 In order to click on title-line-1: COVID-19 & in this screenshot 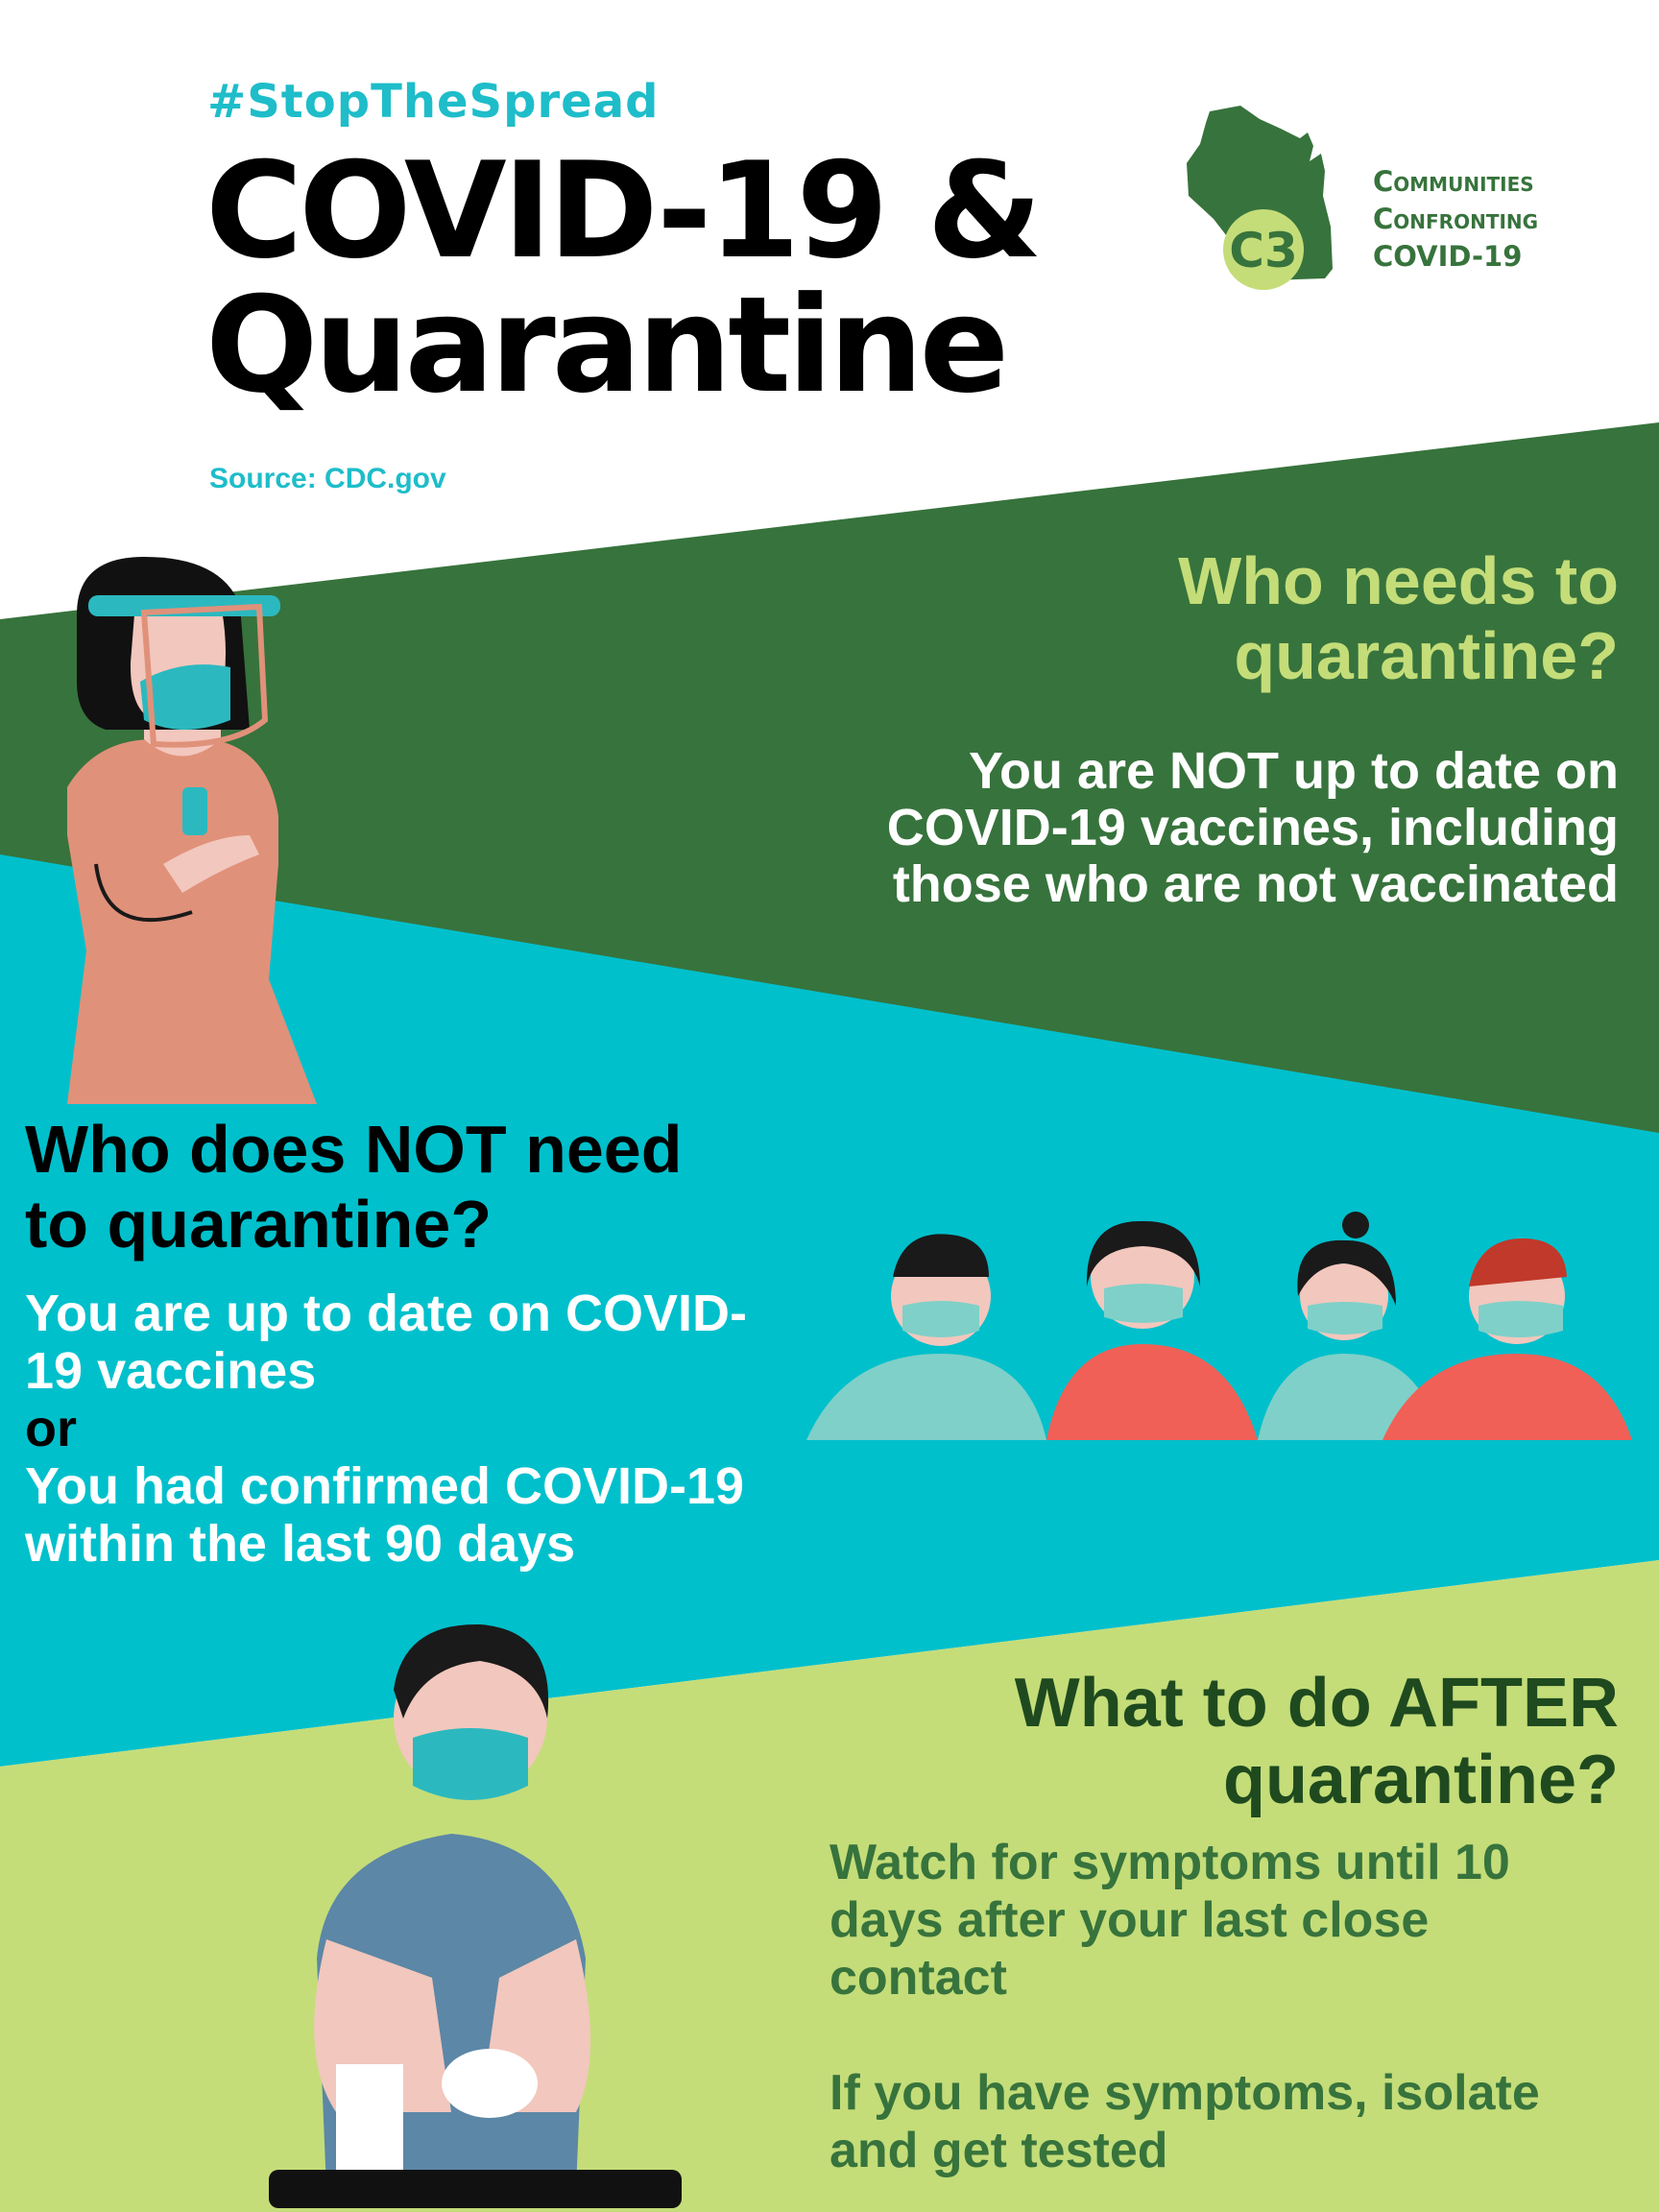, I will do `click(624, 210)`.